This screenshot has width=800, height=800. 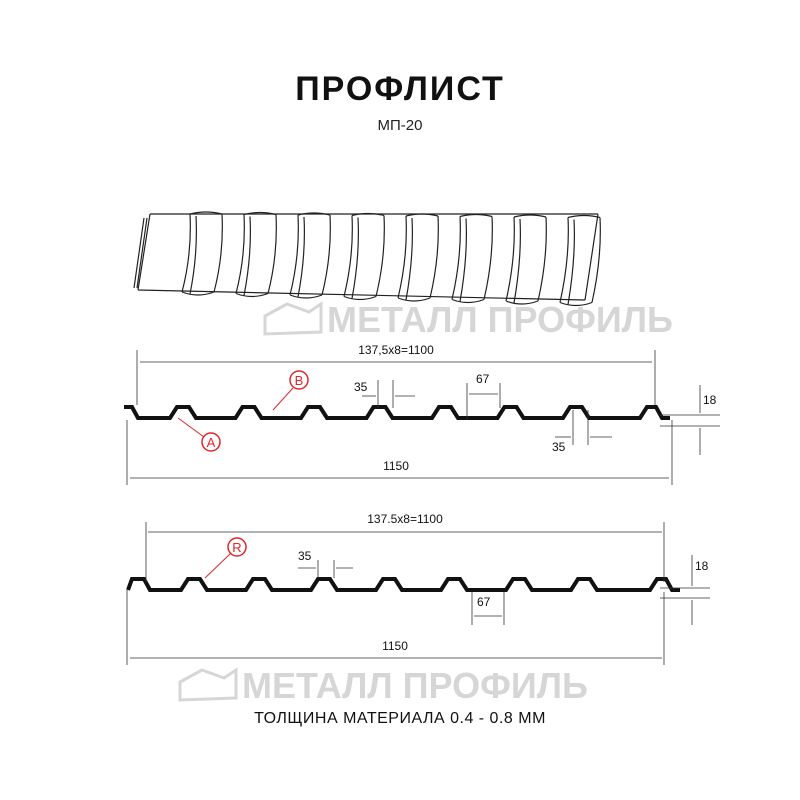 What do you see at coordinates (559, 447) in the screenshot?
I see `rib-bottom-dimension: 35` at bounding box center [559, 447].